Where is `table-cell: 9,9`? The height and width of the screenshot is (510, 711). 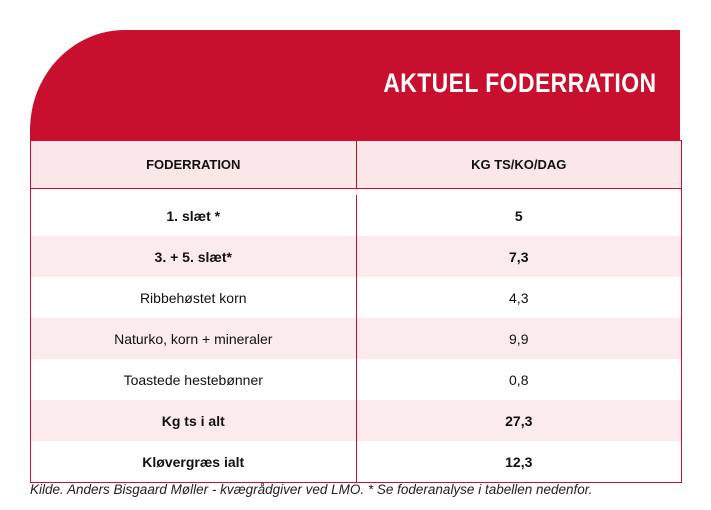 table-cell: 9,9 is located at coordinates (519, 338).